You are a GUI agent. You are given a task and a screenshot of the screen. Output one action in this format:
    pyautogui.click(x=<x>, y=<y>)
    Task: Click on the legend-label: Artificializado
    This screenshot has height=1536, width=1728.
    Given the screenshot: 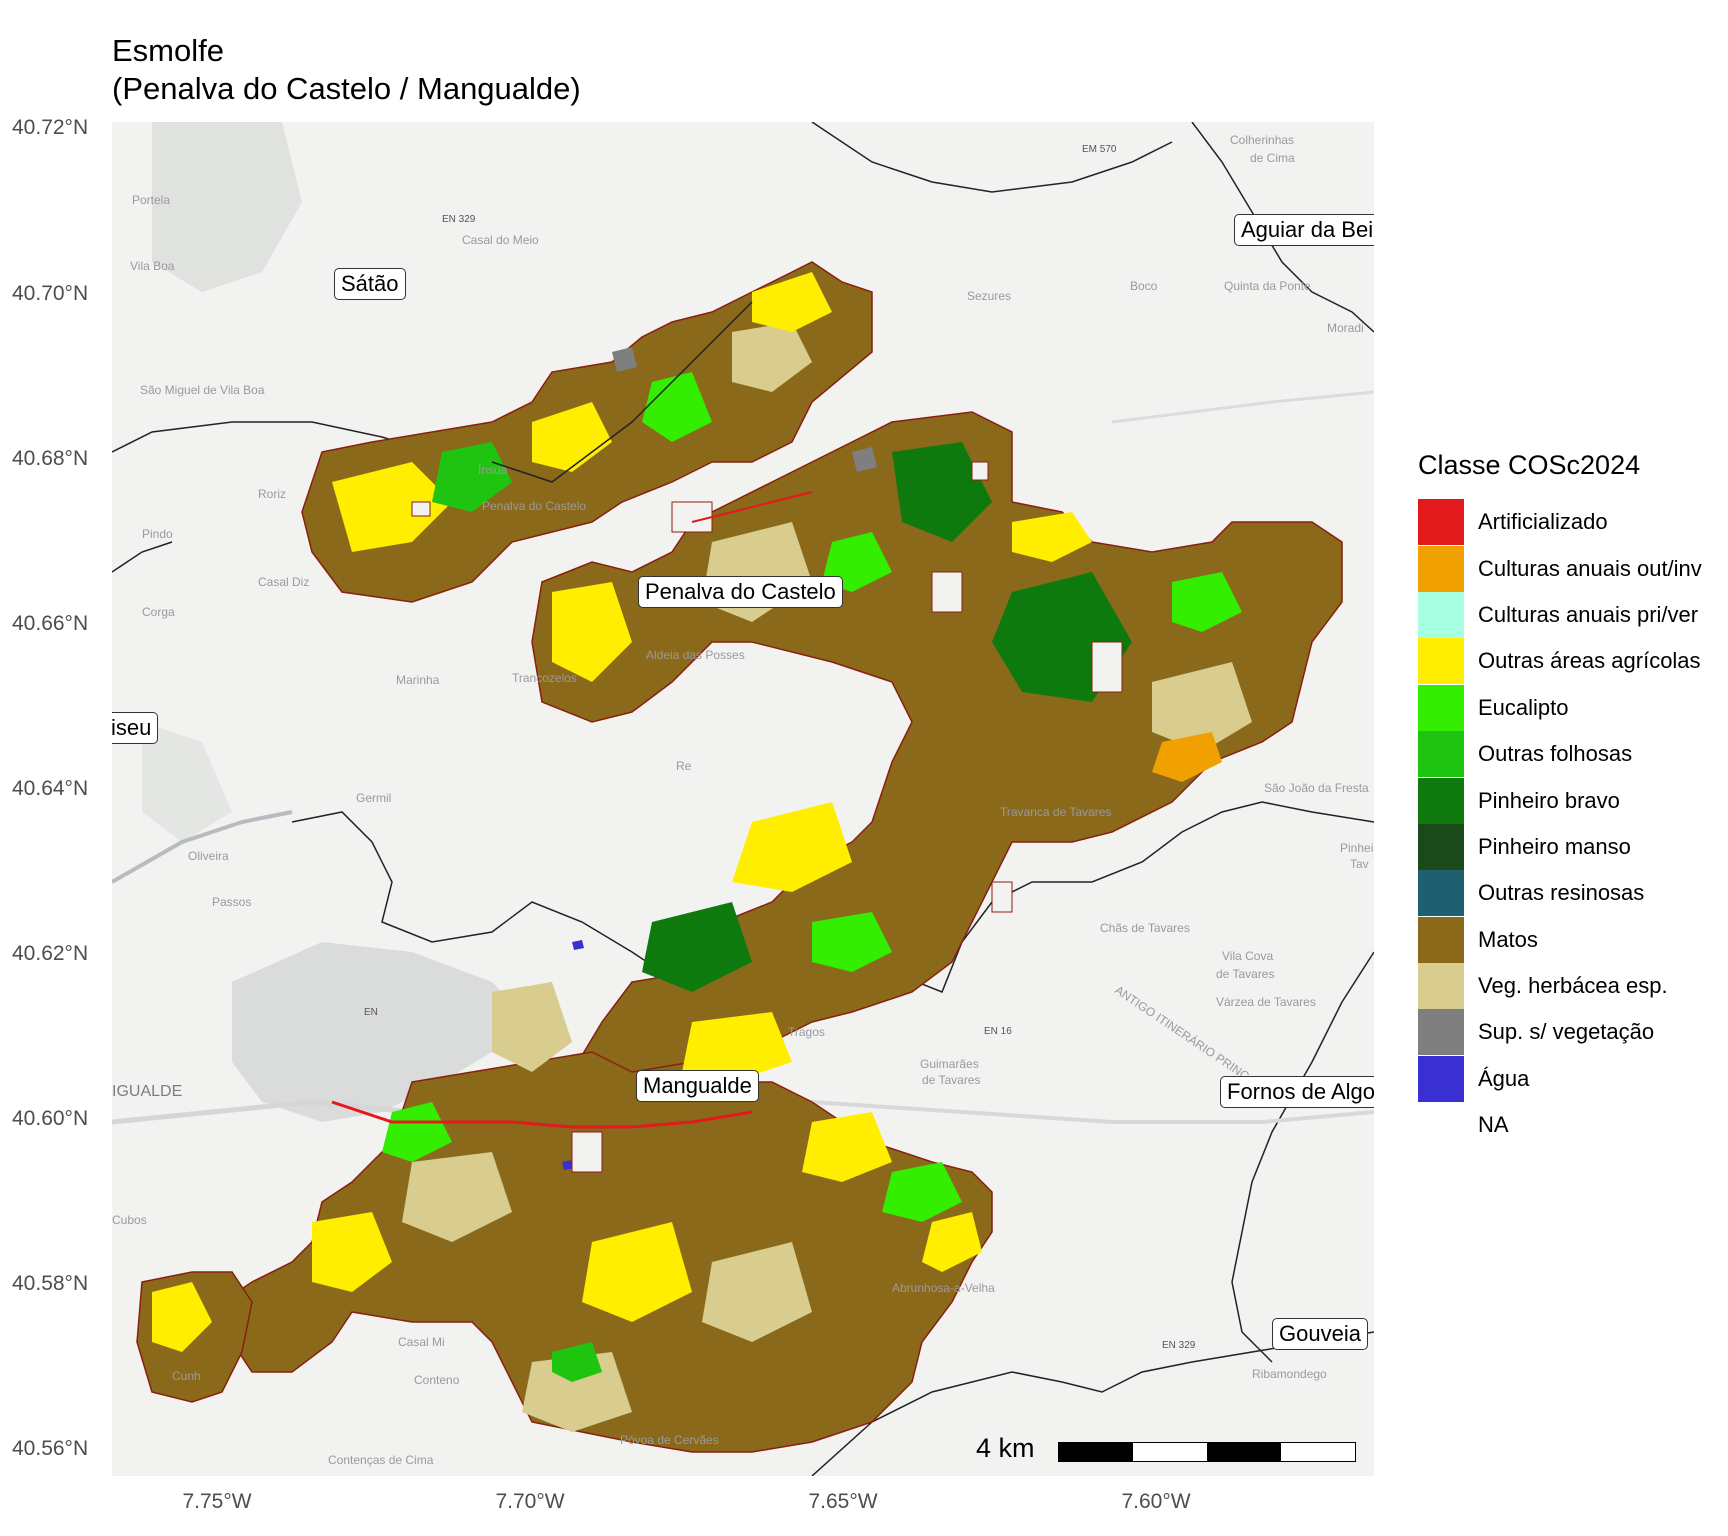 What is the action you would take?
    pyautogui.click(x=1543, y=522)
    